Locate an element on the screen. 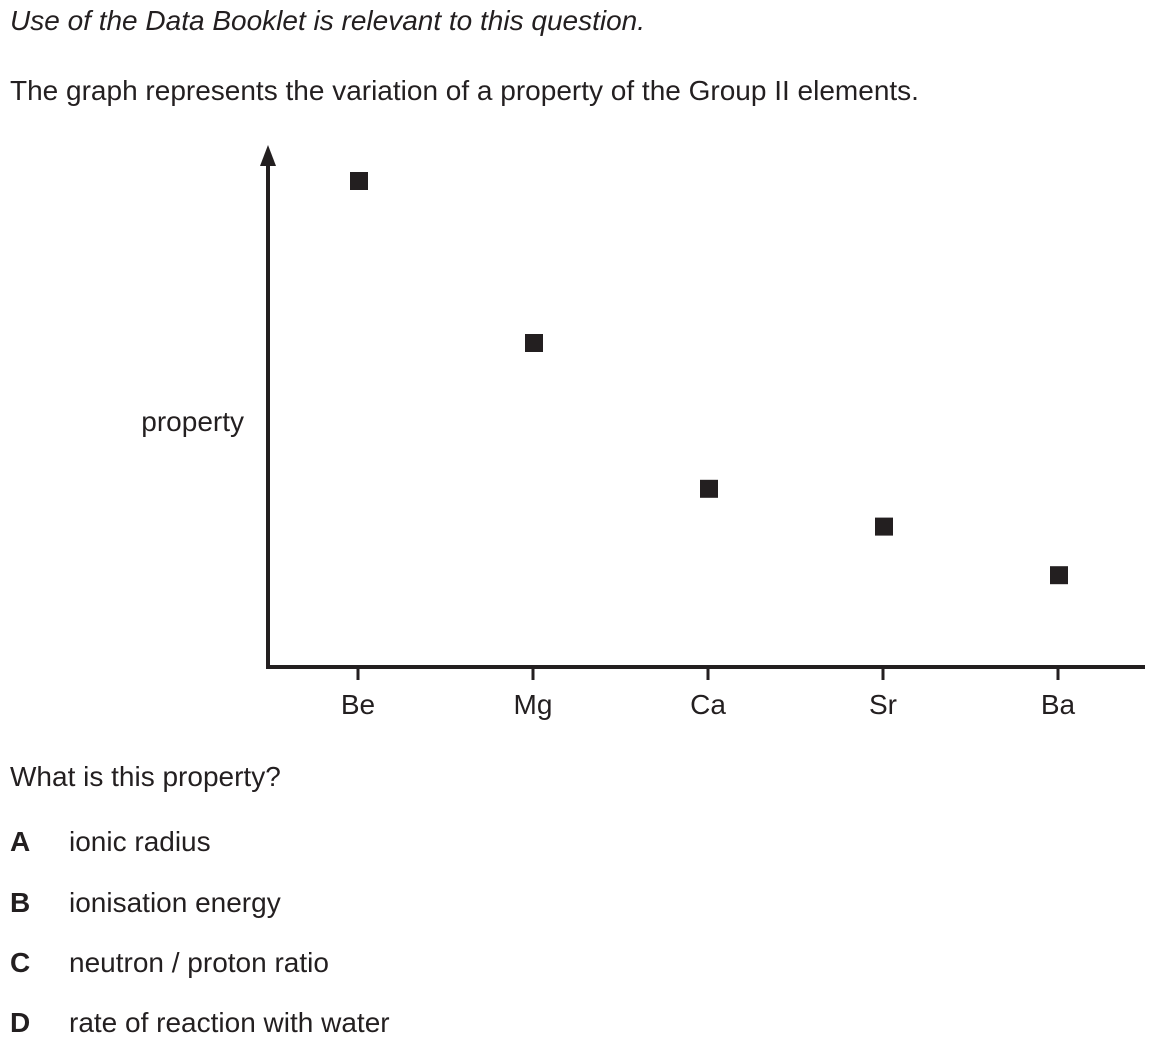 The image size is (1166, 1049). option-letter: B is located at coordinates (20, 902).